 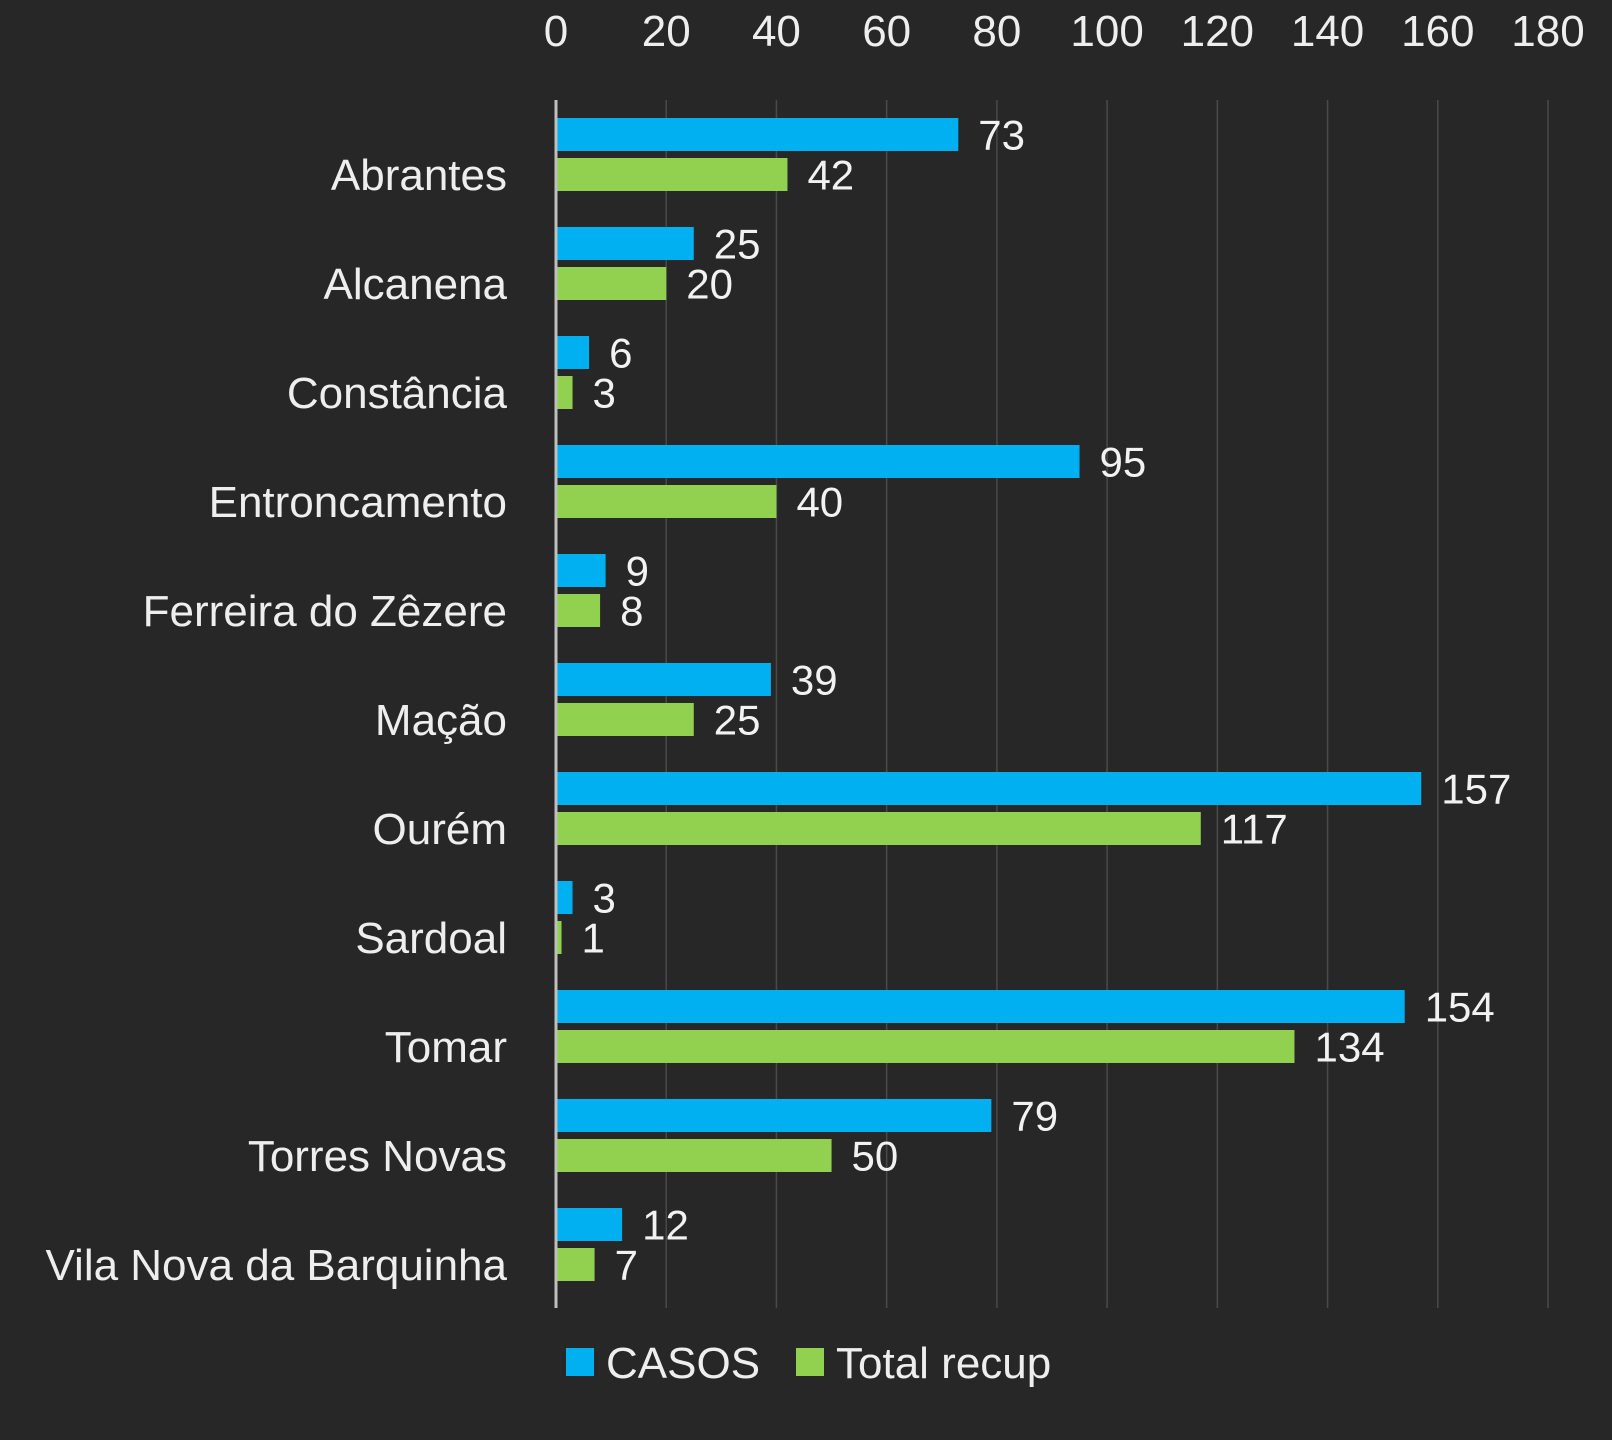 What do you see at coordinates (358, 502) in the screenshot?
I see `category-label: Entroncamento` at bounding box center [358, 502].